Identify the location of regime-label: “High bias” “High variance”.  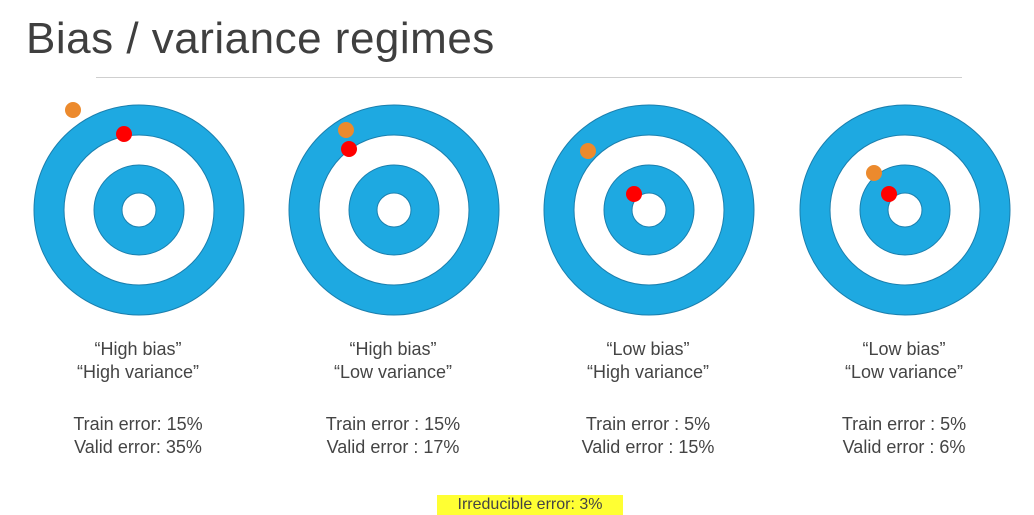
(138, 361).